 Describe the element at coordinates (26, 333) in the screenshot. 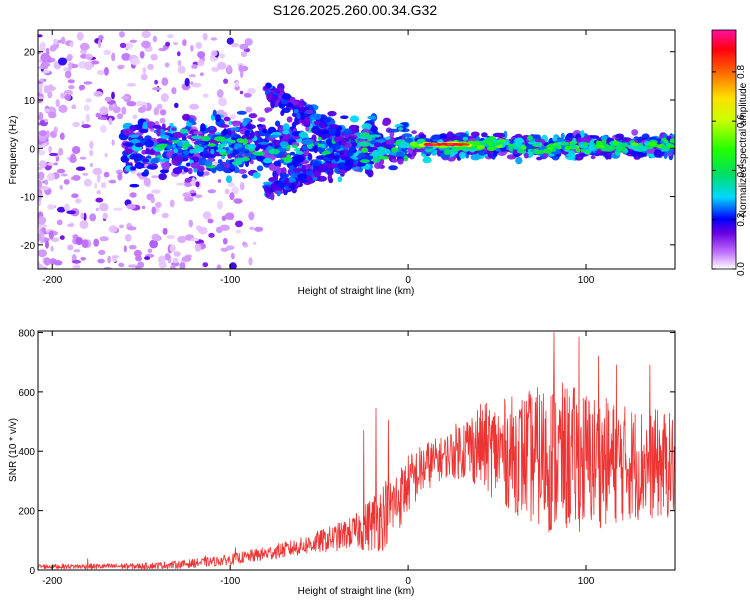

I see `y-tick-label: 800` at that location.